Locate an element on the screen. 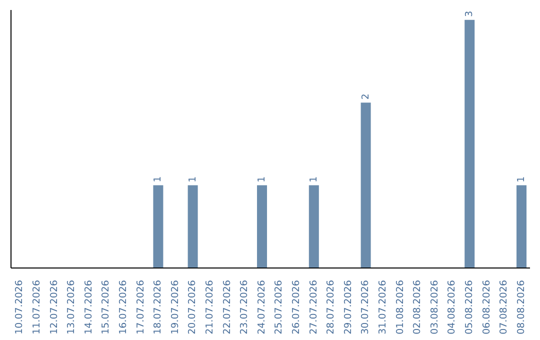 The width and height of the screenshot is (540, 340). x-tick-label: 02.08.2026 is located at coordinates (418, 307).